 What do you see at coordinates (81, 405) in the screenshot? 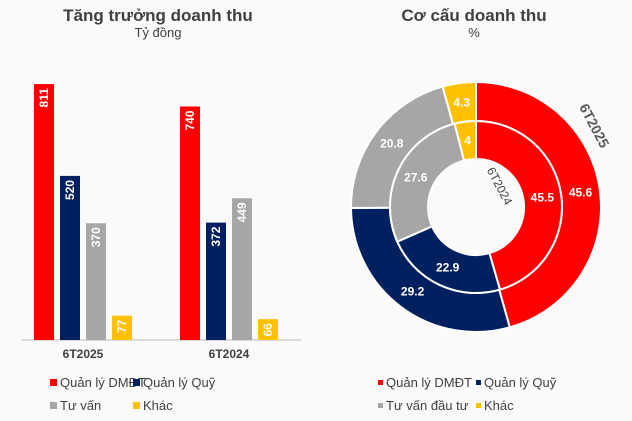
I see `legend-label: Tư vấn` at bounding box center [81, 405].